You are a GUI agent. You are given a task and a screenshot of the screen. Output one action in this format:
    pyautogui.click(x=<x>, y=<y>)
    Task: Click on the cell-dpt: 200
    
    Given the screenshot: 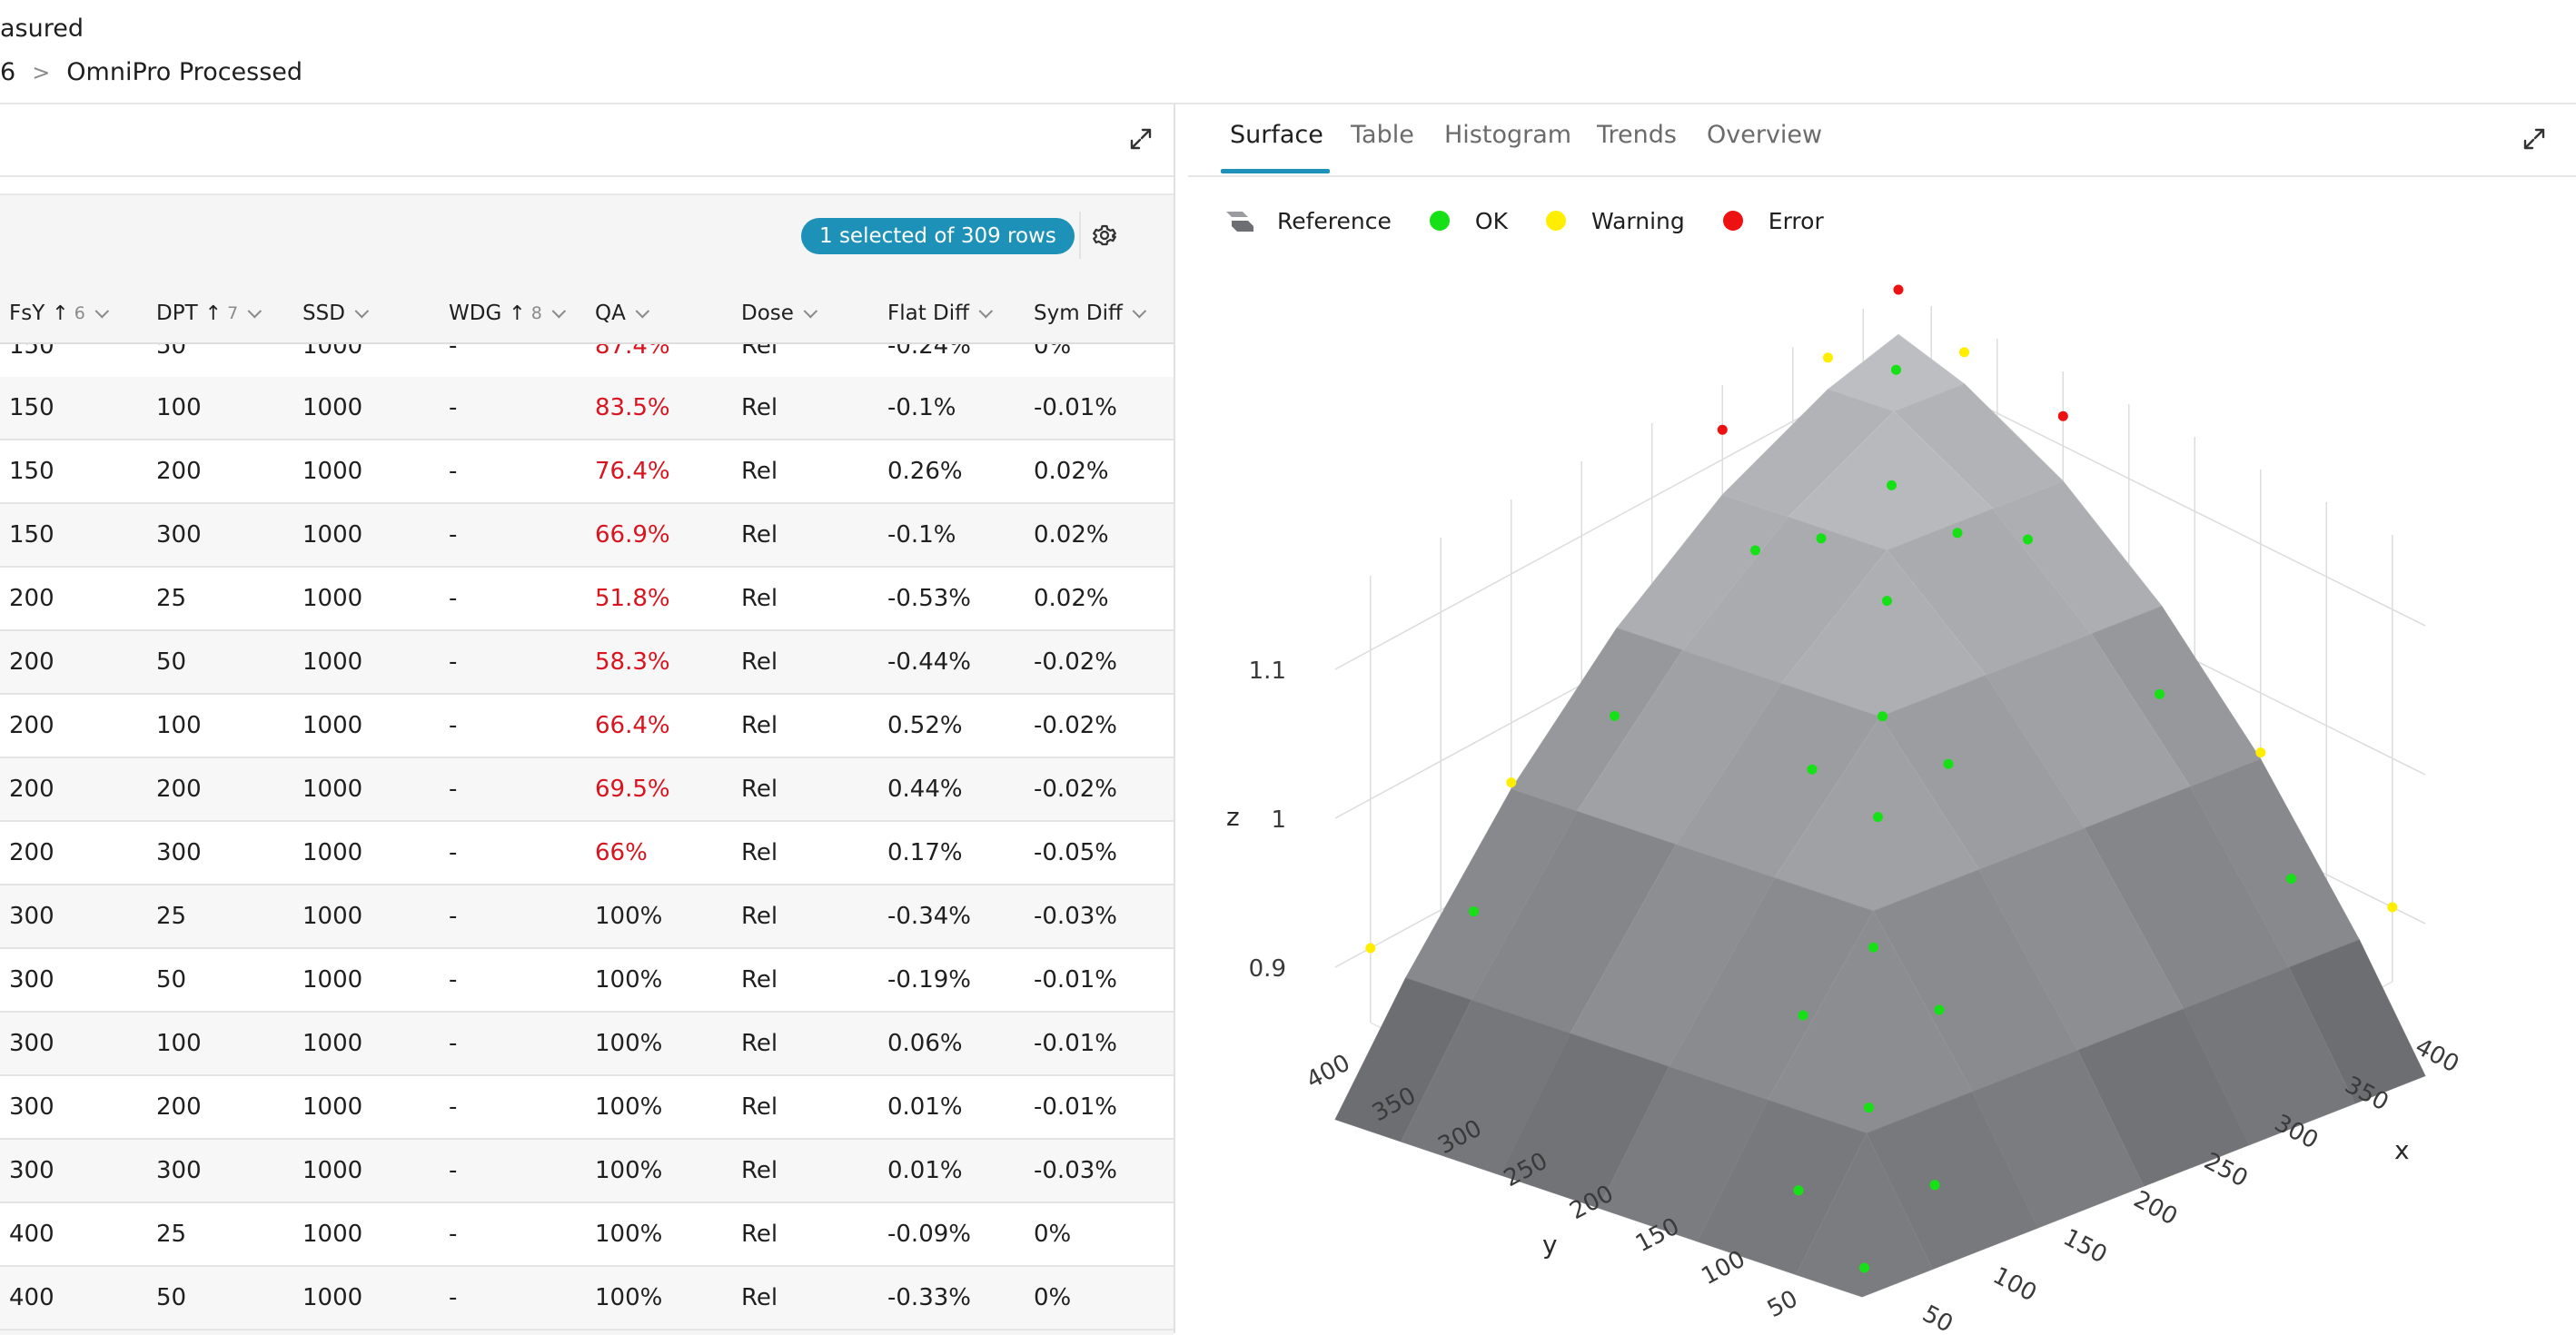 What is the action you would take?
    pyautogui.click(x=179, y=471)
    